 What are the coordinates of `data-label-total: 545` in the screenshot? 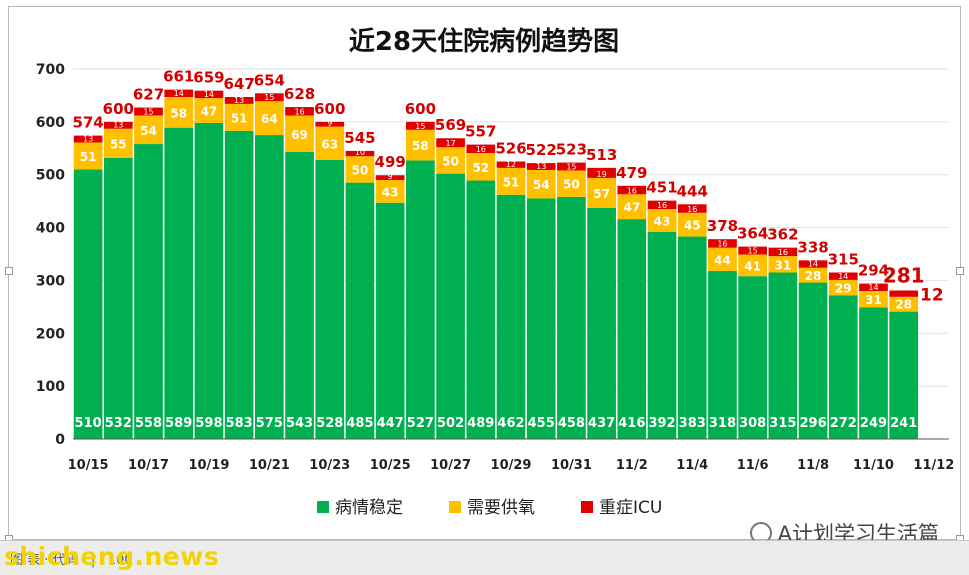 It's located at (359, 138).